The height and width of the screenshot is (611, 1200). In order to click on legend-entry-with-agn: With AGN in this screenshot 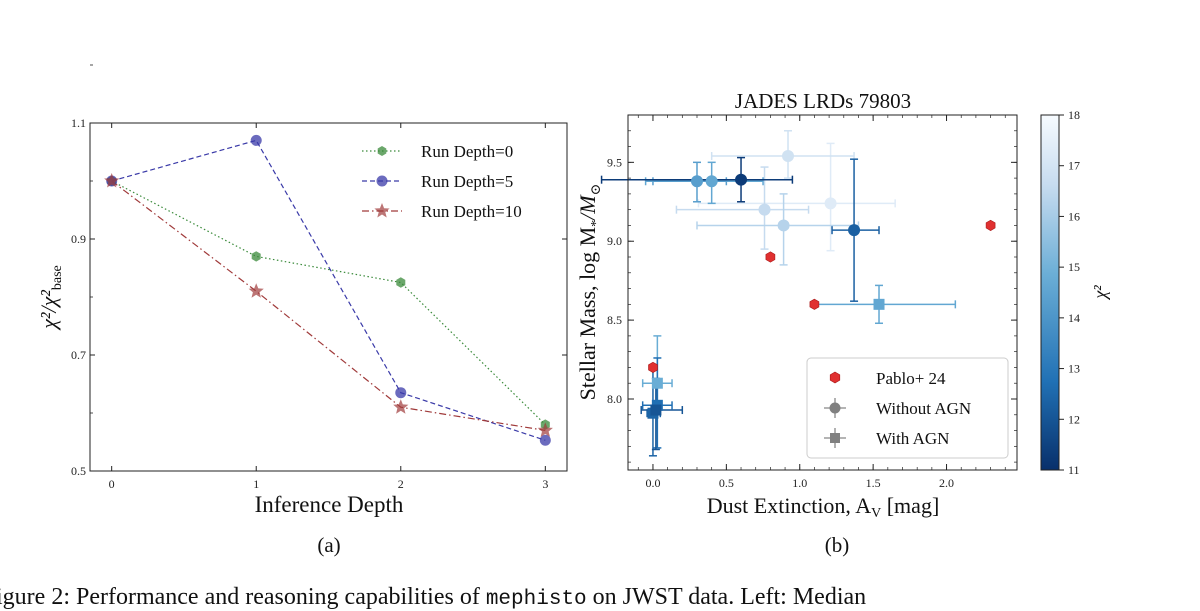, I will do `click(886, 438)`.